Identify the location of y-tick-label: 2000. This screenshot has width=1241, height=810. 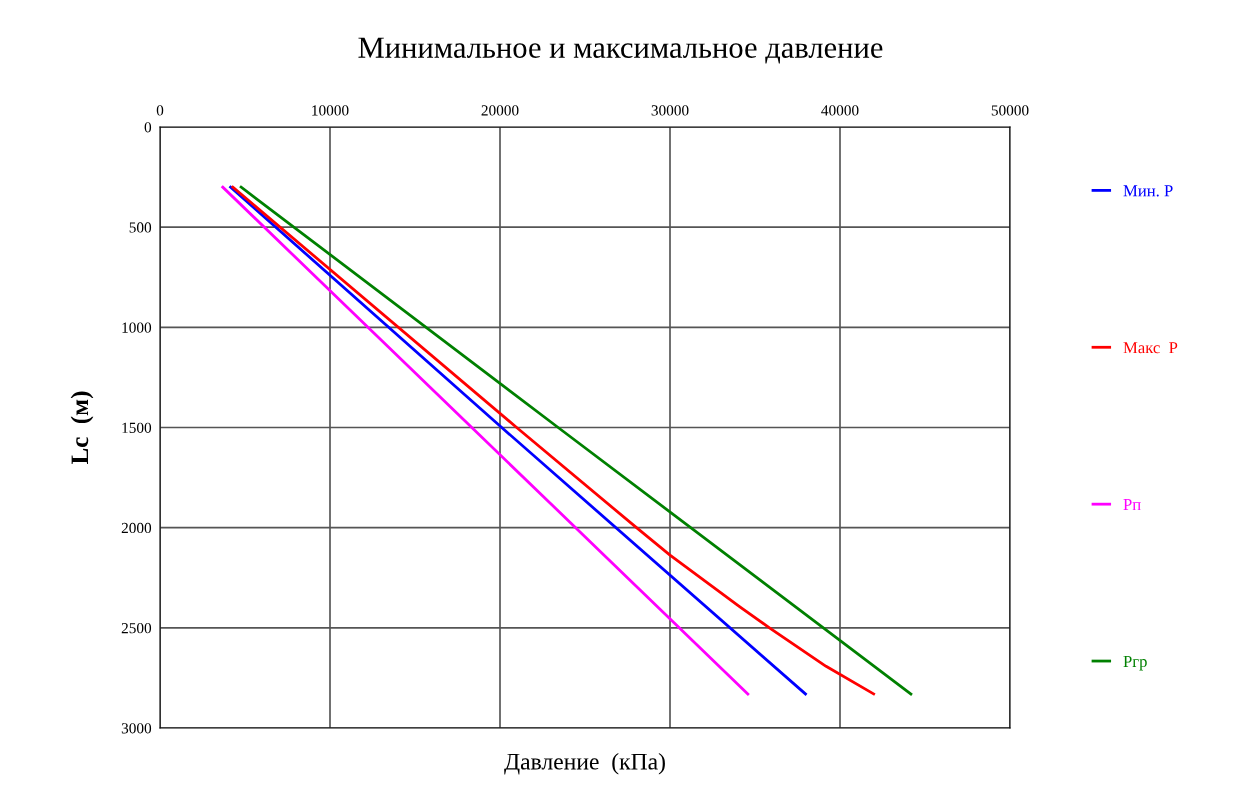
(136, 528).